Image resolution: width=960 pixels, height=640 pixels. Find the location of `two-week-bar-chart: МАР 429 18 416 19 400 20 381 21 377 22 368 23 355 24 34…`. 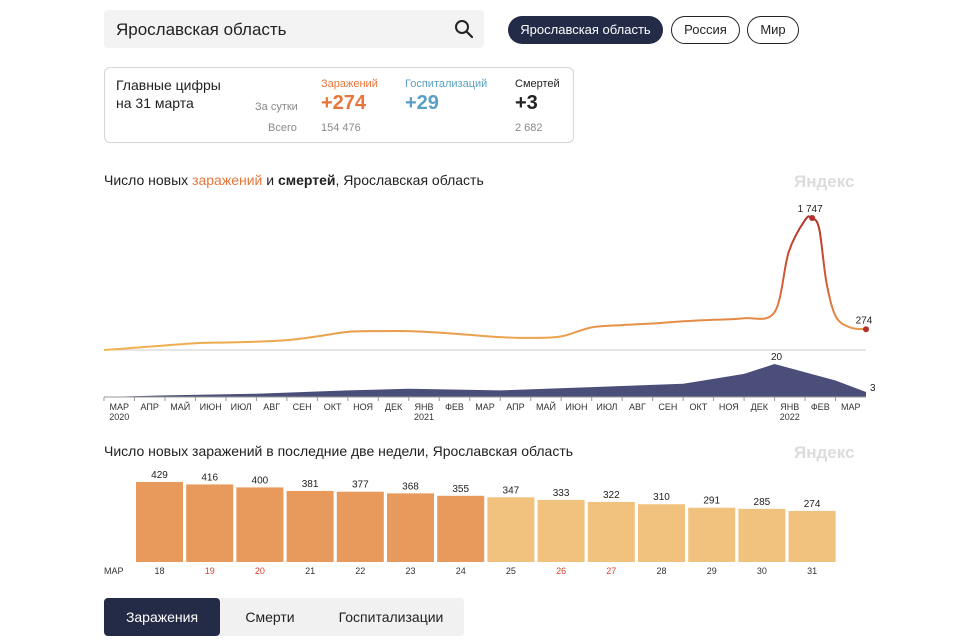

two-week-bar-chart: МАР 429 18 416 19 400 20 381 21 377 22 368 23 355 24 34… is located at coordinates (470, 523).